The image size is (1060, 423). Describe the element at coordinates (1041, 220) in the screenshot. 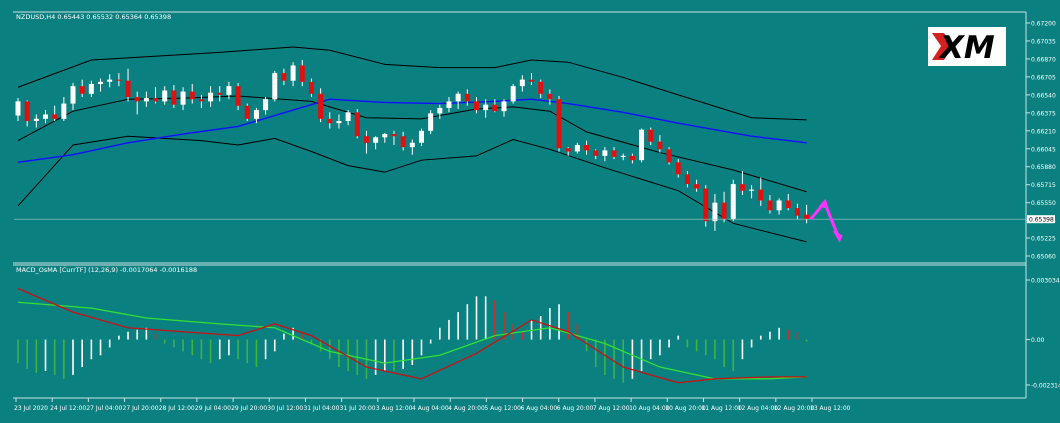

I see `current-price-label: 0.65398` at that location.